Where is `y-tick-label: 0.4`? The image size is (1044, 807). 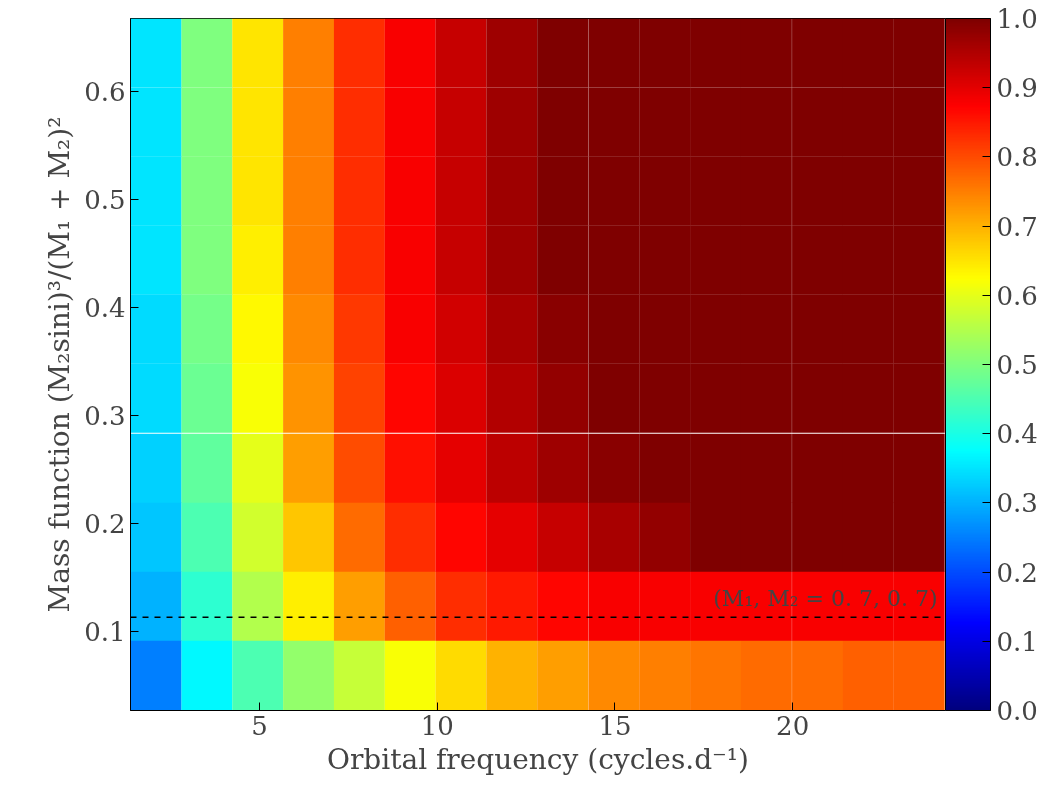 y-tick-label: 0.4 is located at coordinates (105, 308).